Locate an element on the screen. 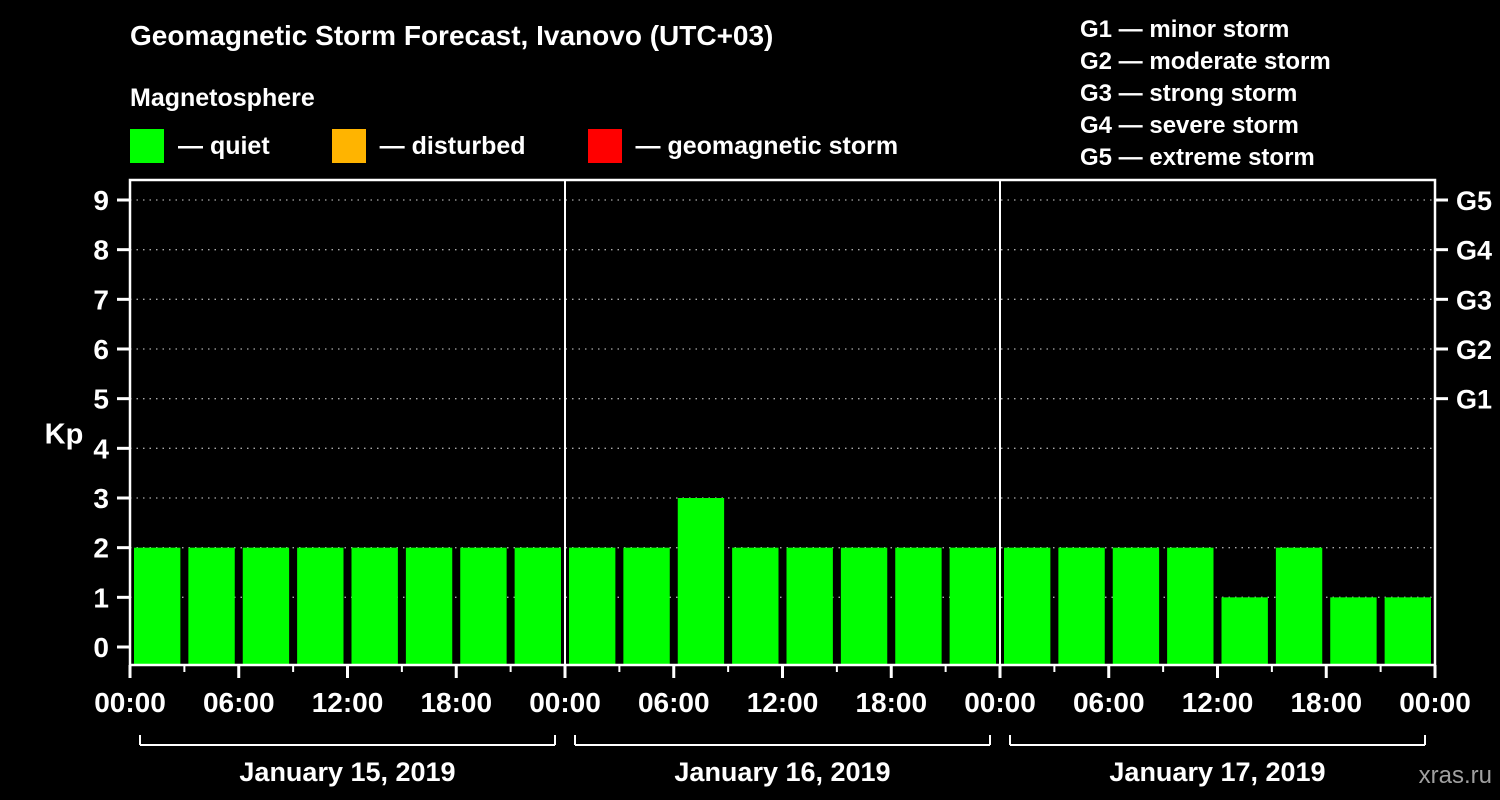  date-label: January 16, 2019 is located at coordinates (782, 772).